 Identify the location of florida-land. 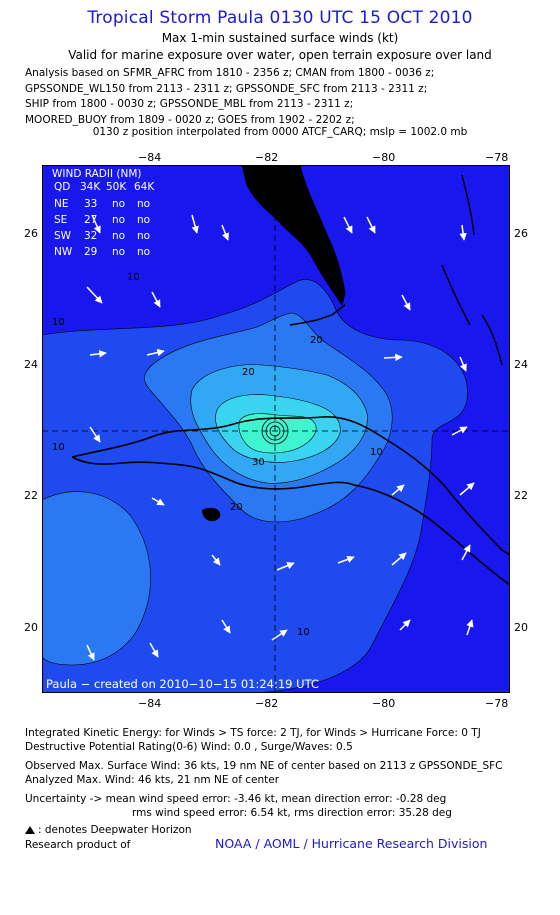
(293, 236).